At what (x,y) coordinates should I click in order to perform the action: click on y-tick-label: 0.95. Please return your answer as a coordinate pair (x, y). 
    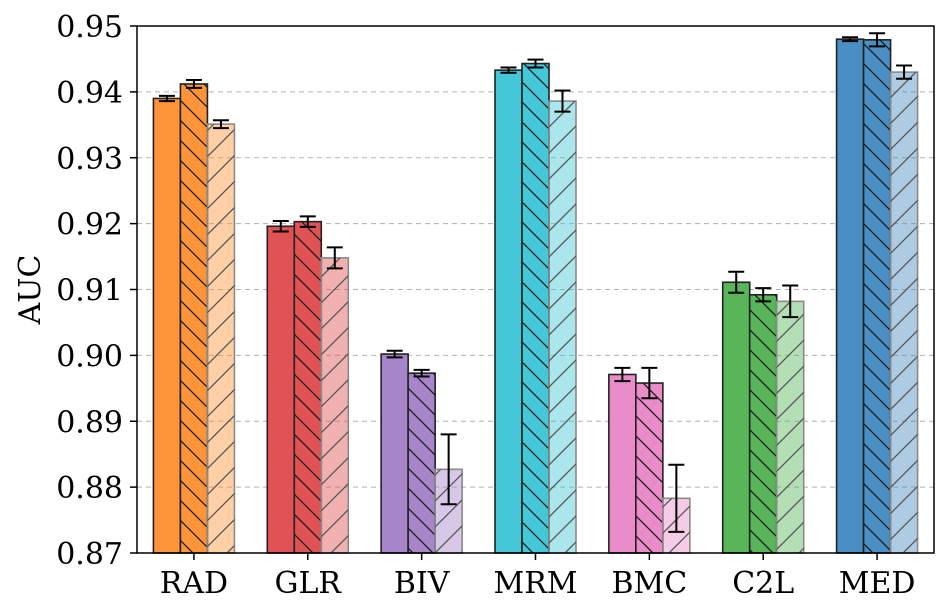
    Looking at the image, I should click on (89, 27).